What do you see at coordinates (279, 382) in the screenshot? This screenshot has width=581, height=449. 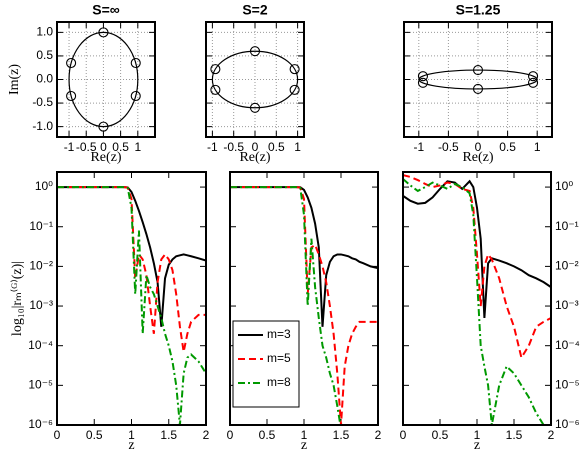 I see `legend-label: m=8` at bounding box center [279, 382].